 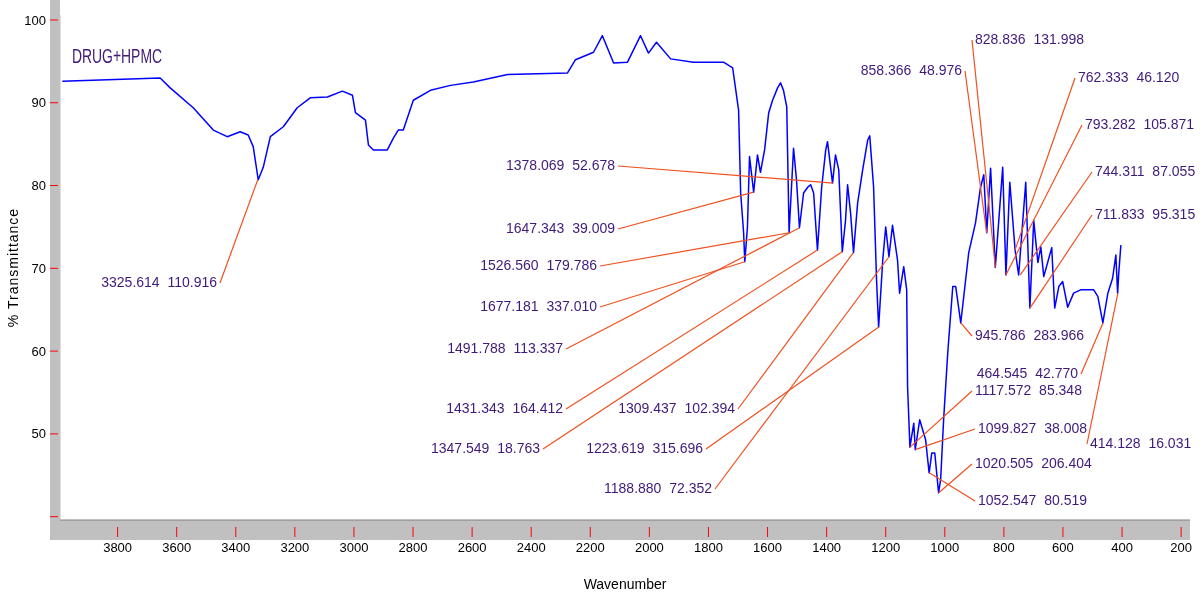 I want to click on annotation: 744.311 87.055, so click(x=1145, y=171).